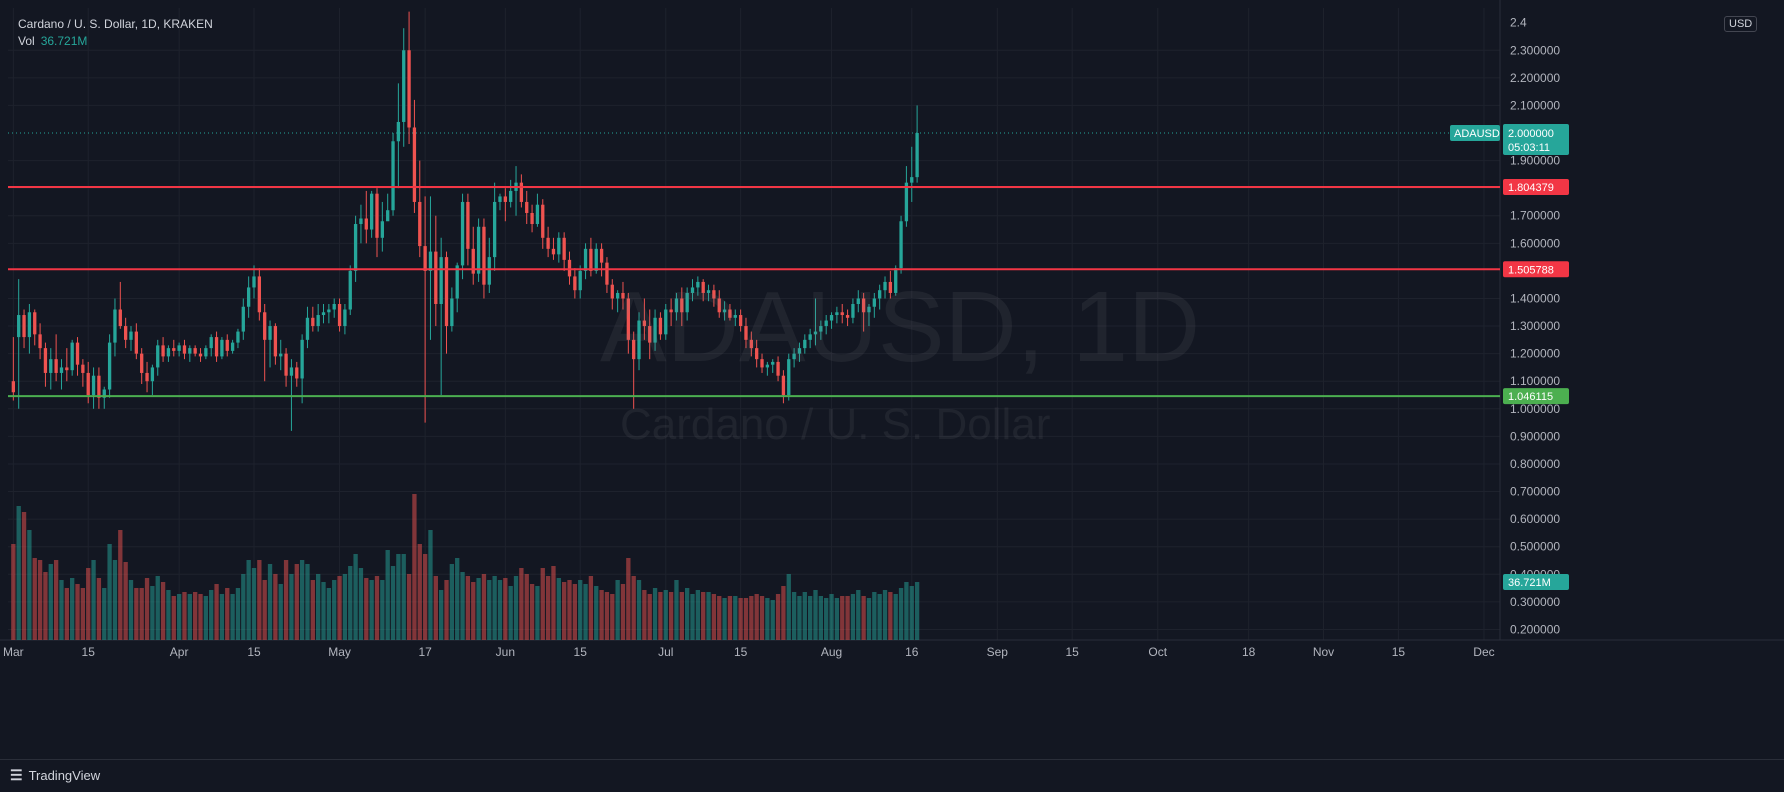 The height and width of the screenshot is (792, 1784). Describe the element at coordinates (912, 652) in the screenshot. I see `time-tick-label: 16` at that location.